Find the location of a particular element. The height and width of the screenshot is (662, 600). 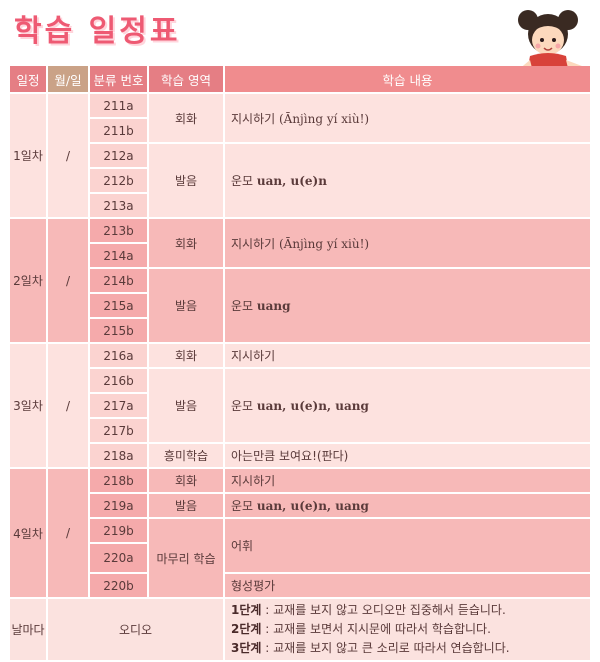

lesson-code: 214a is located at coordinates (118, 255).